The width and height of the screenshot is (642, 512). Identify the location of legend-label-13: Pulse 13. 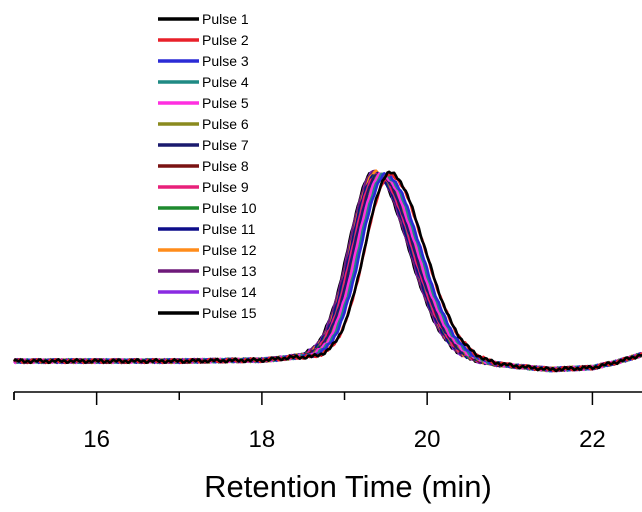
(229, 271).